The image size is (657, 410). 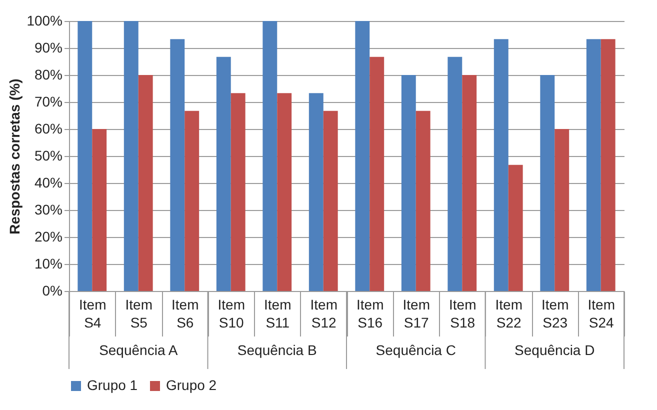 What do you see at coordinates (48, 102) in the screenshot?
I see `y-tick-label: 70%` at bounding box center [48, 102].